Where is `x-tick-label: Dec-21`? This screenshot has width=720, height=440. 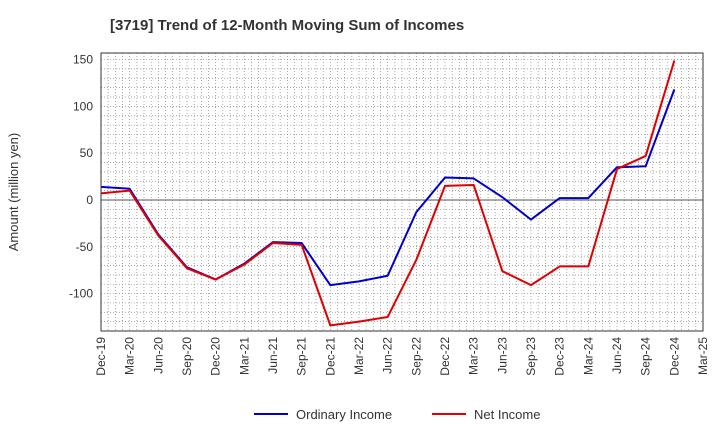
x-tick-label: Dec-21 is located at coordinates (330, 356).